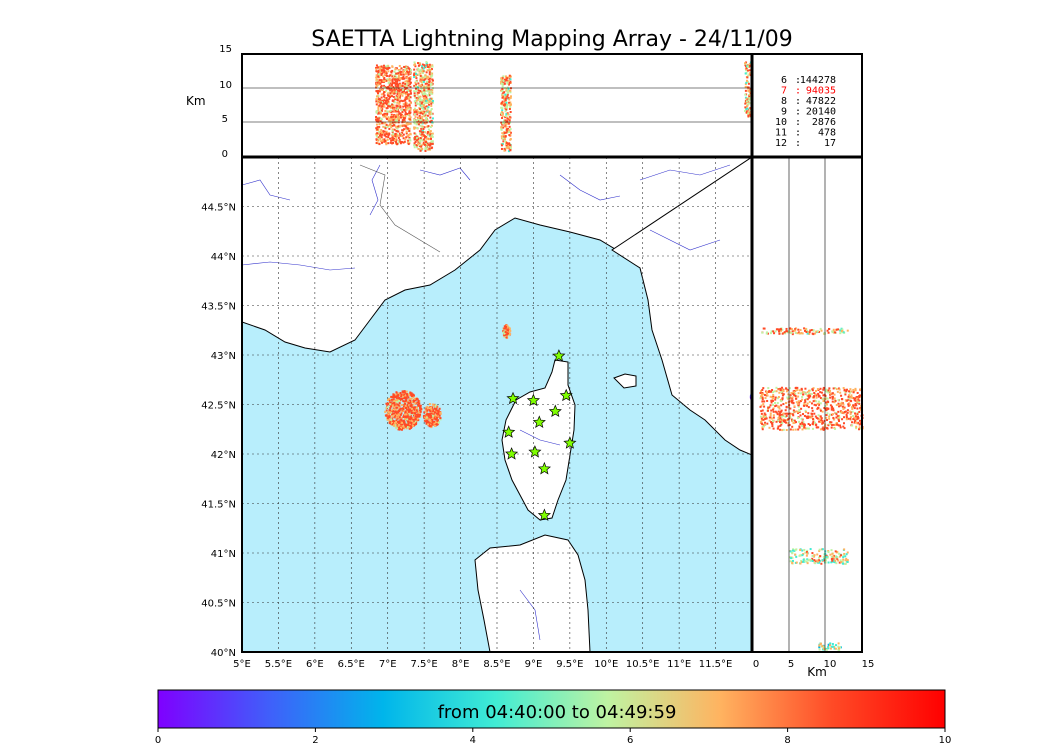  Describe the element at coordinates (218, 208) in the screenshot. I see `lat-tick-label: 44.5°N` at that location.